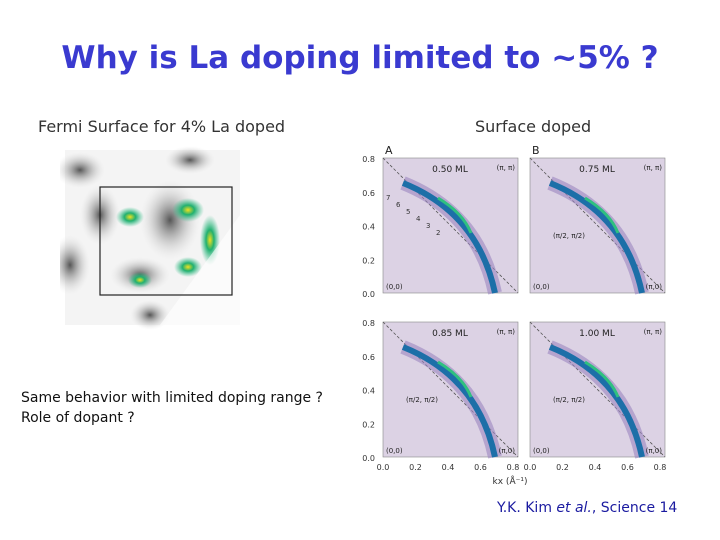 This screenshot has height=540, width=720. I want to click on marker-label: 3, so click(428, 226).